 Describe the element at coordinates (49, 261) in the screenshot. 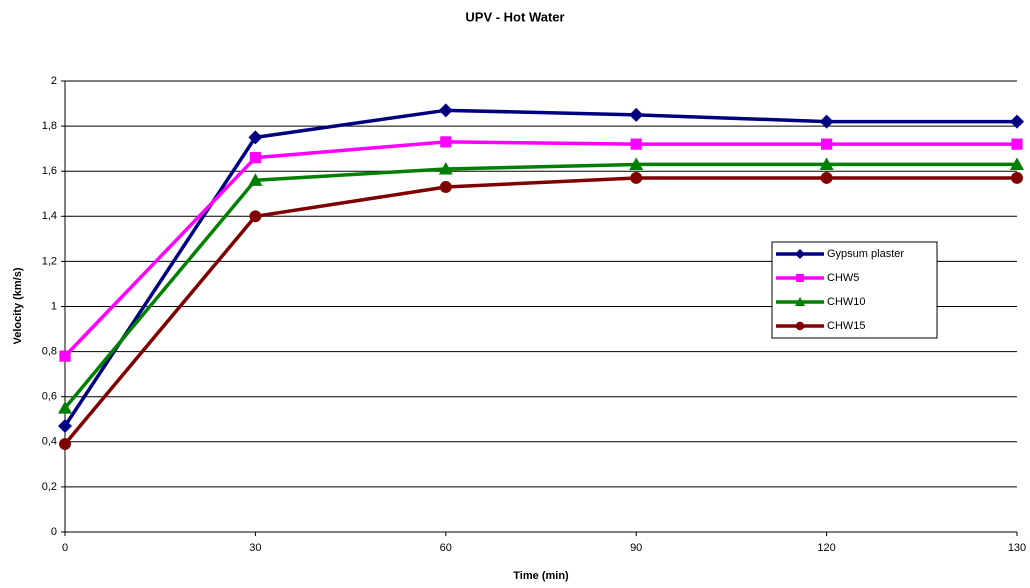

I see `y-tick-label: 1,2` at that location.